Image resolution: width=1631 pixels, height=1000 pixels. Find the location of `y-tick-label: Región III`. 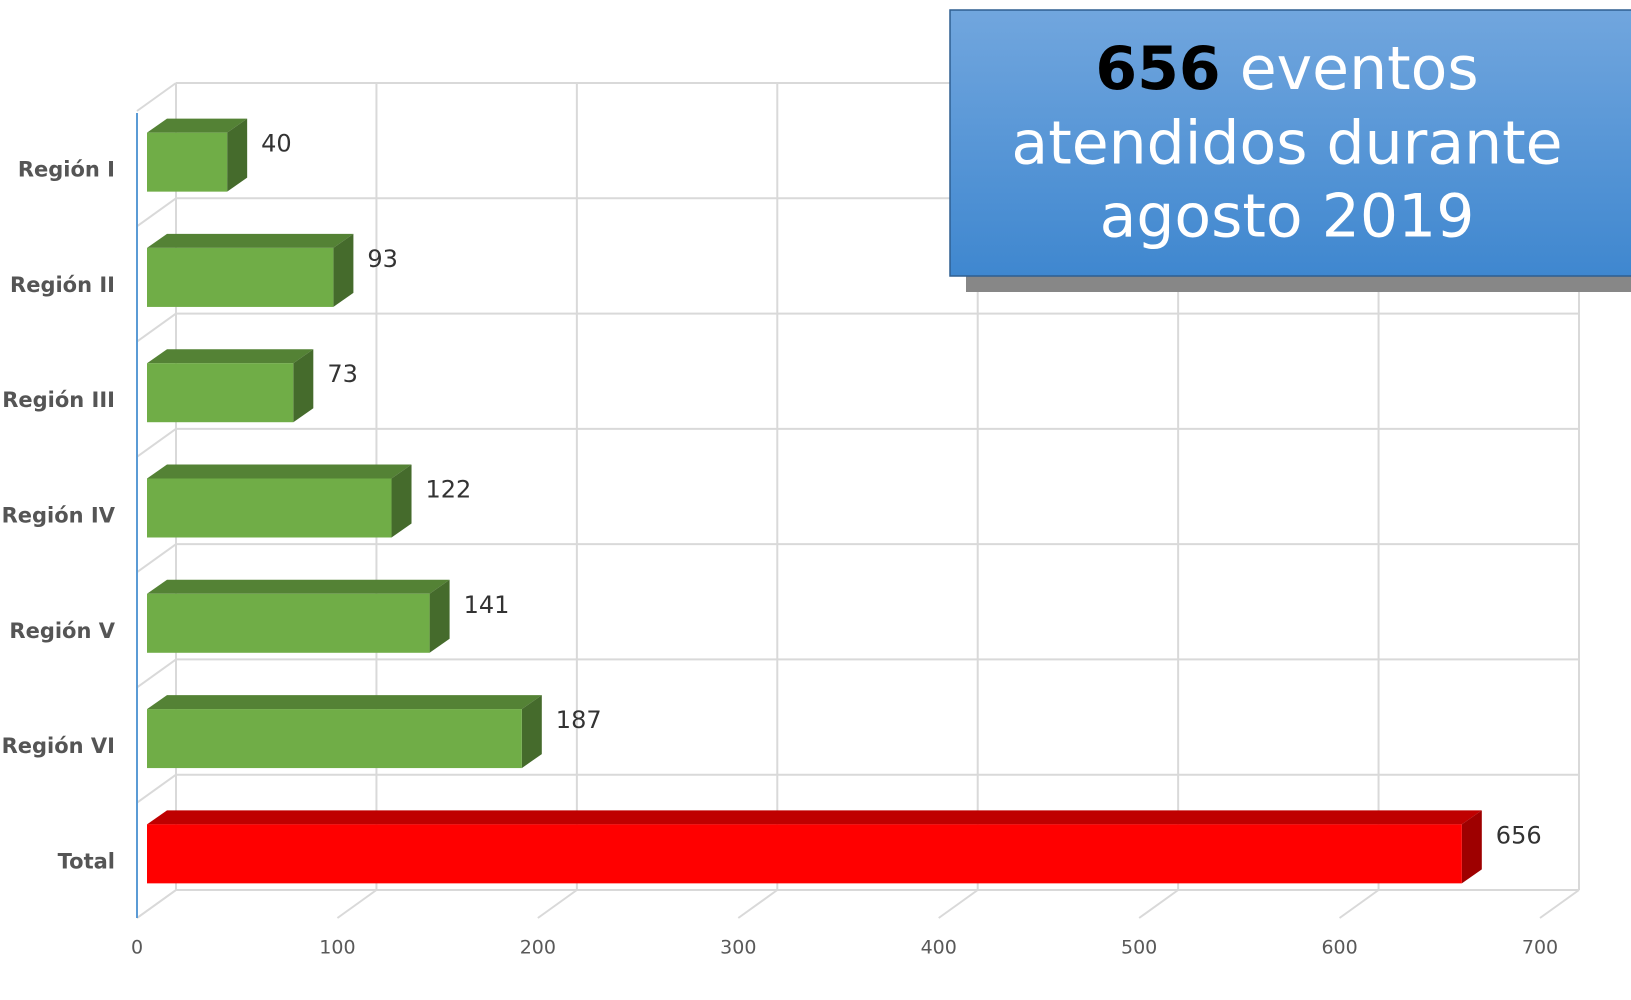

y-tick-label: Región III is located at coordinates (58, 400).